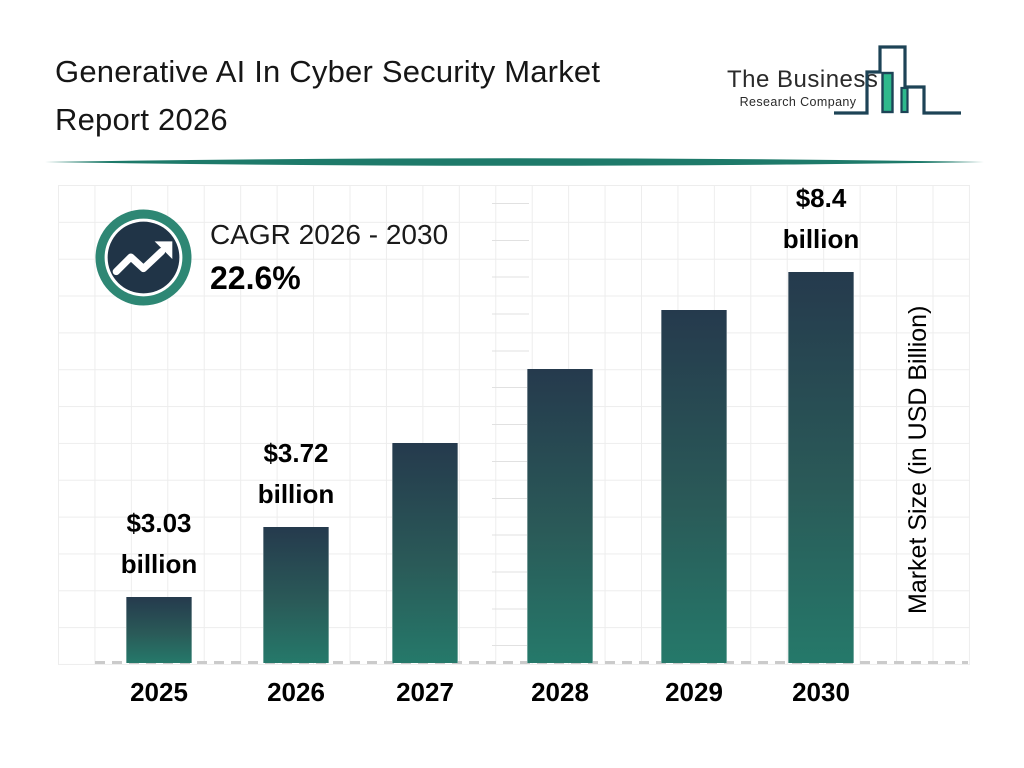 Image resolution: width=1024 pixels, height=768 pixels. Describe the element at coordinates (296, 494) in the screenshot. I see `data-label-2026-line2: billion` at that location.